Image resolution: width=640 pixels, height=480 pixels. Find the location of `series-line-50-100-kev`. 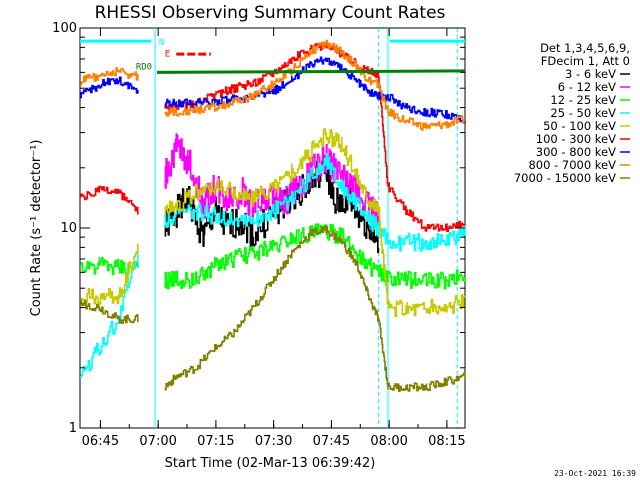

series-line-50-100-kev is located at coordinates (109, 274).